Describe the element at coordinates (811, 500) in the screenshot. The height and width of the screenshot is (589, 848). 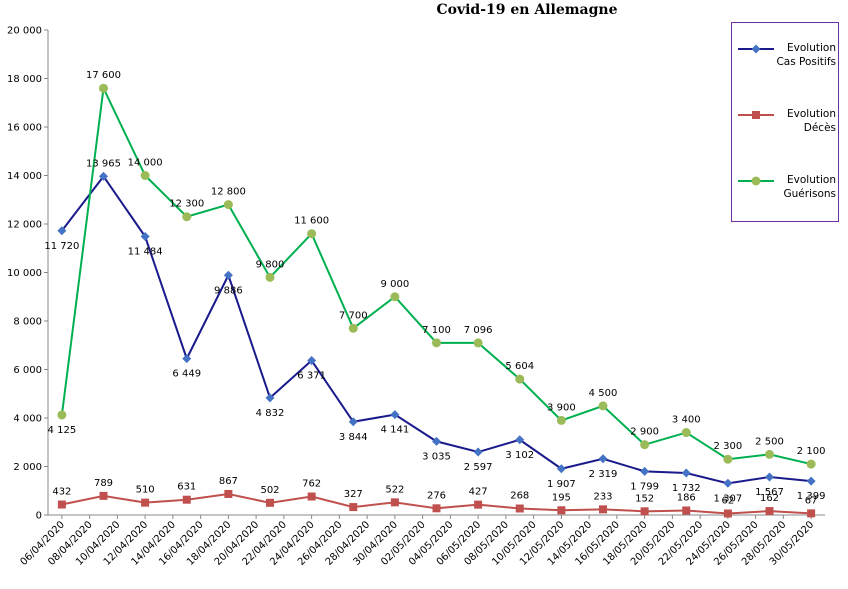
I see `data-label: 67` at that location.